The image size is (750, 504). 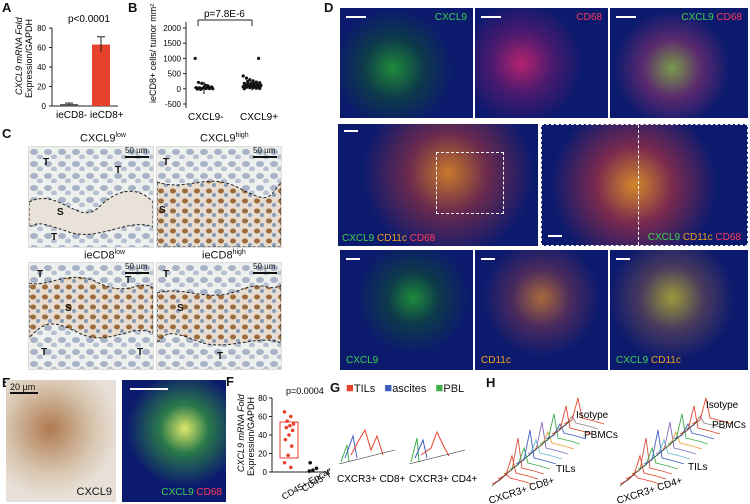 I want to click on region-s-3: S, so click(x=68, y=308).